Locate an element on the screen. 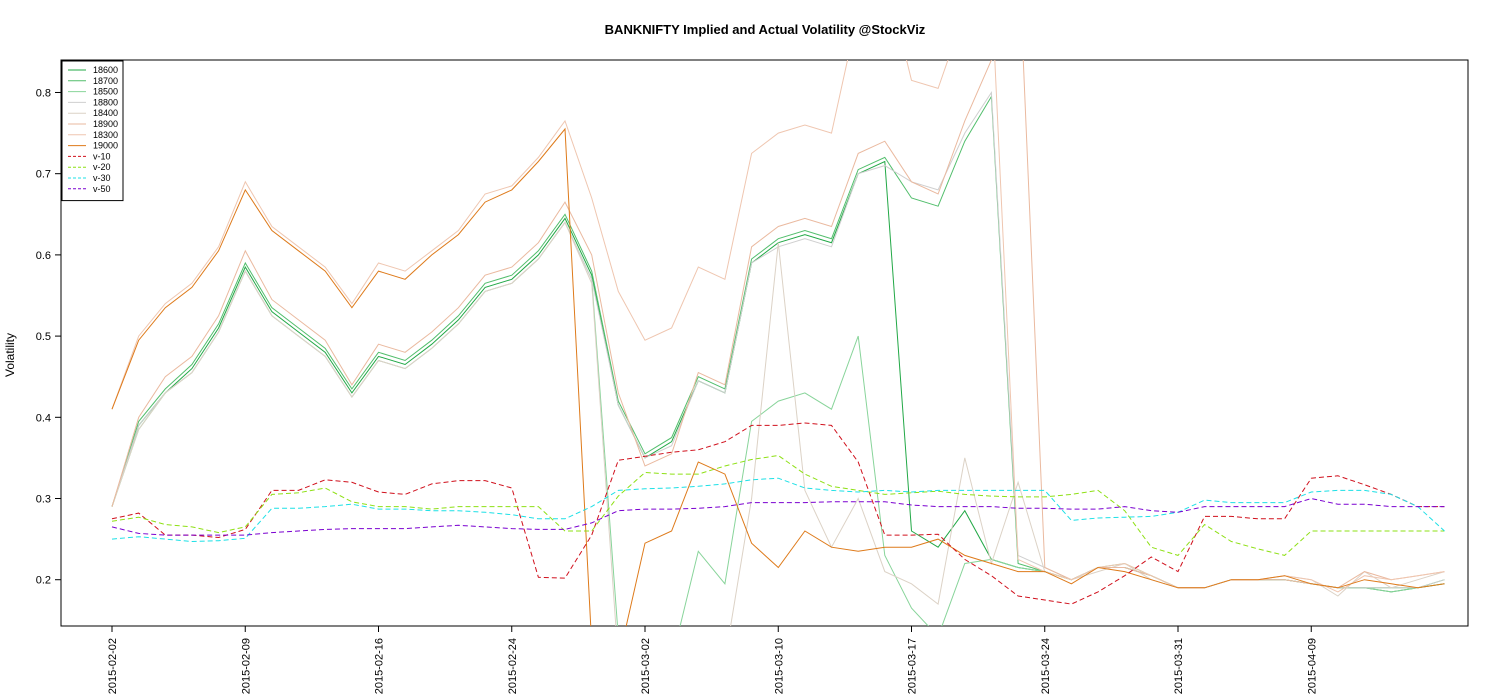 The image size is (1500, 700). x-tick-label: 2015-03-31 is located at coordinates (1179, 666).